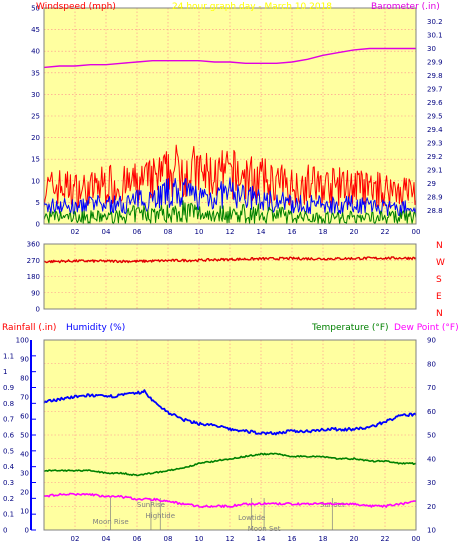  I want to click on compass-tick-label: E, so click(439, 297).